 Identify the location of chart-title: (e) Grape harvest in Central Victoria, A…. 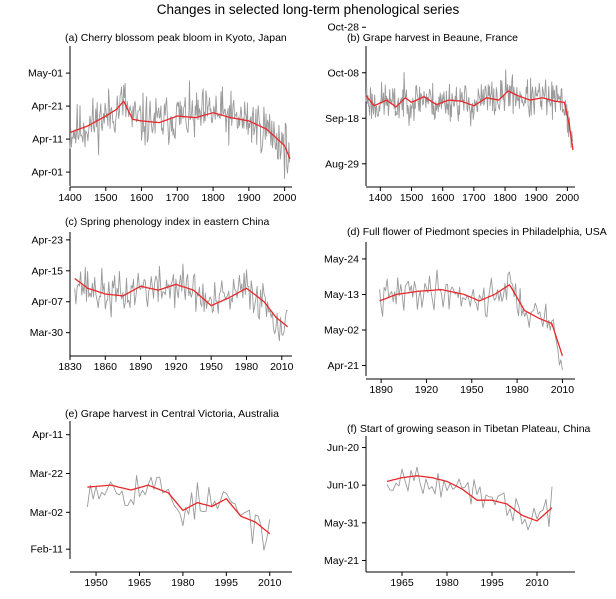
(172, 414).